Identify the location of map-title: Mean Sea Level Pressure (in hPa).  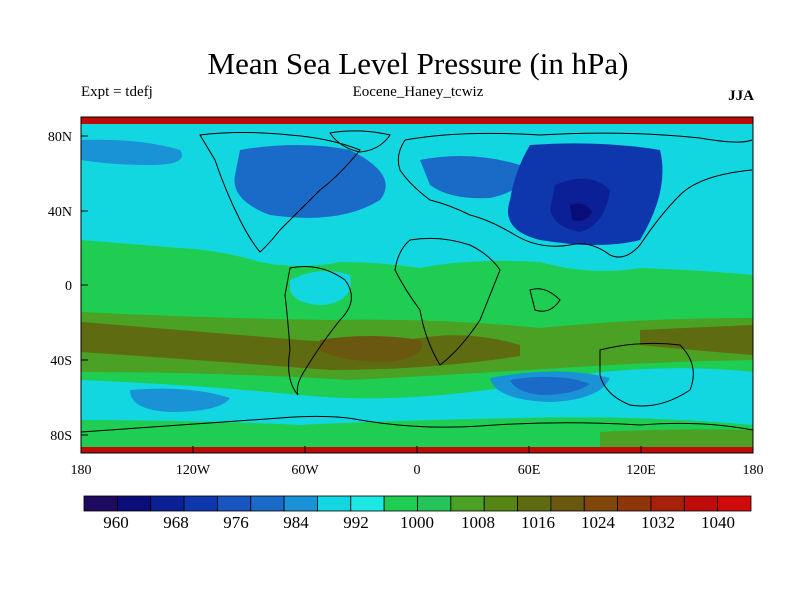
(418, 63).